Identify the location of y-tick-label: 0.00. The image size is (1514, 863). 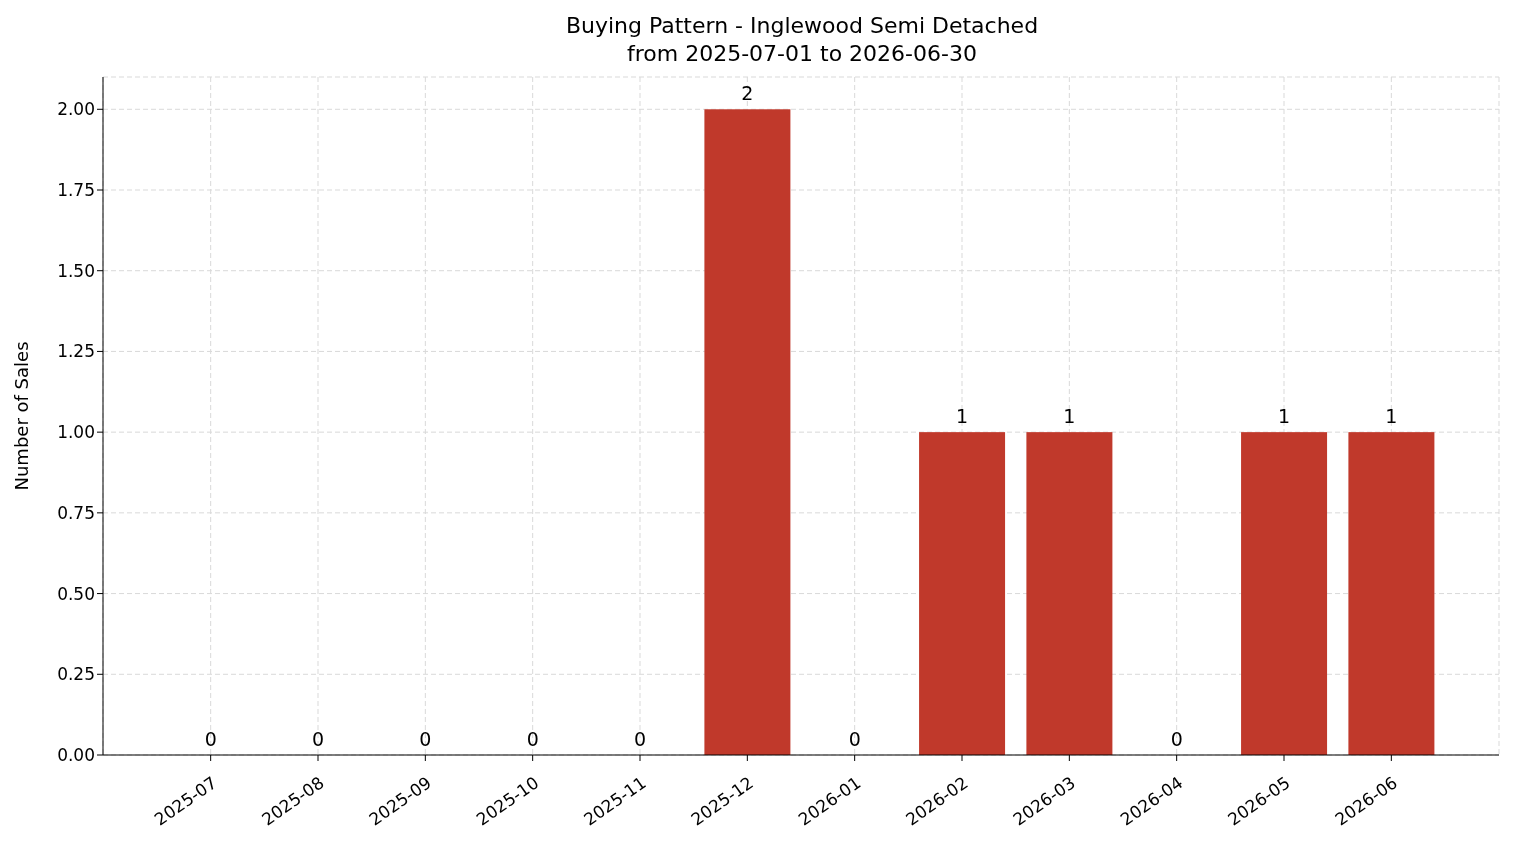
(76, 755).